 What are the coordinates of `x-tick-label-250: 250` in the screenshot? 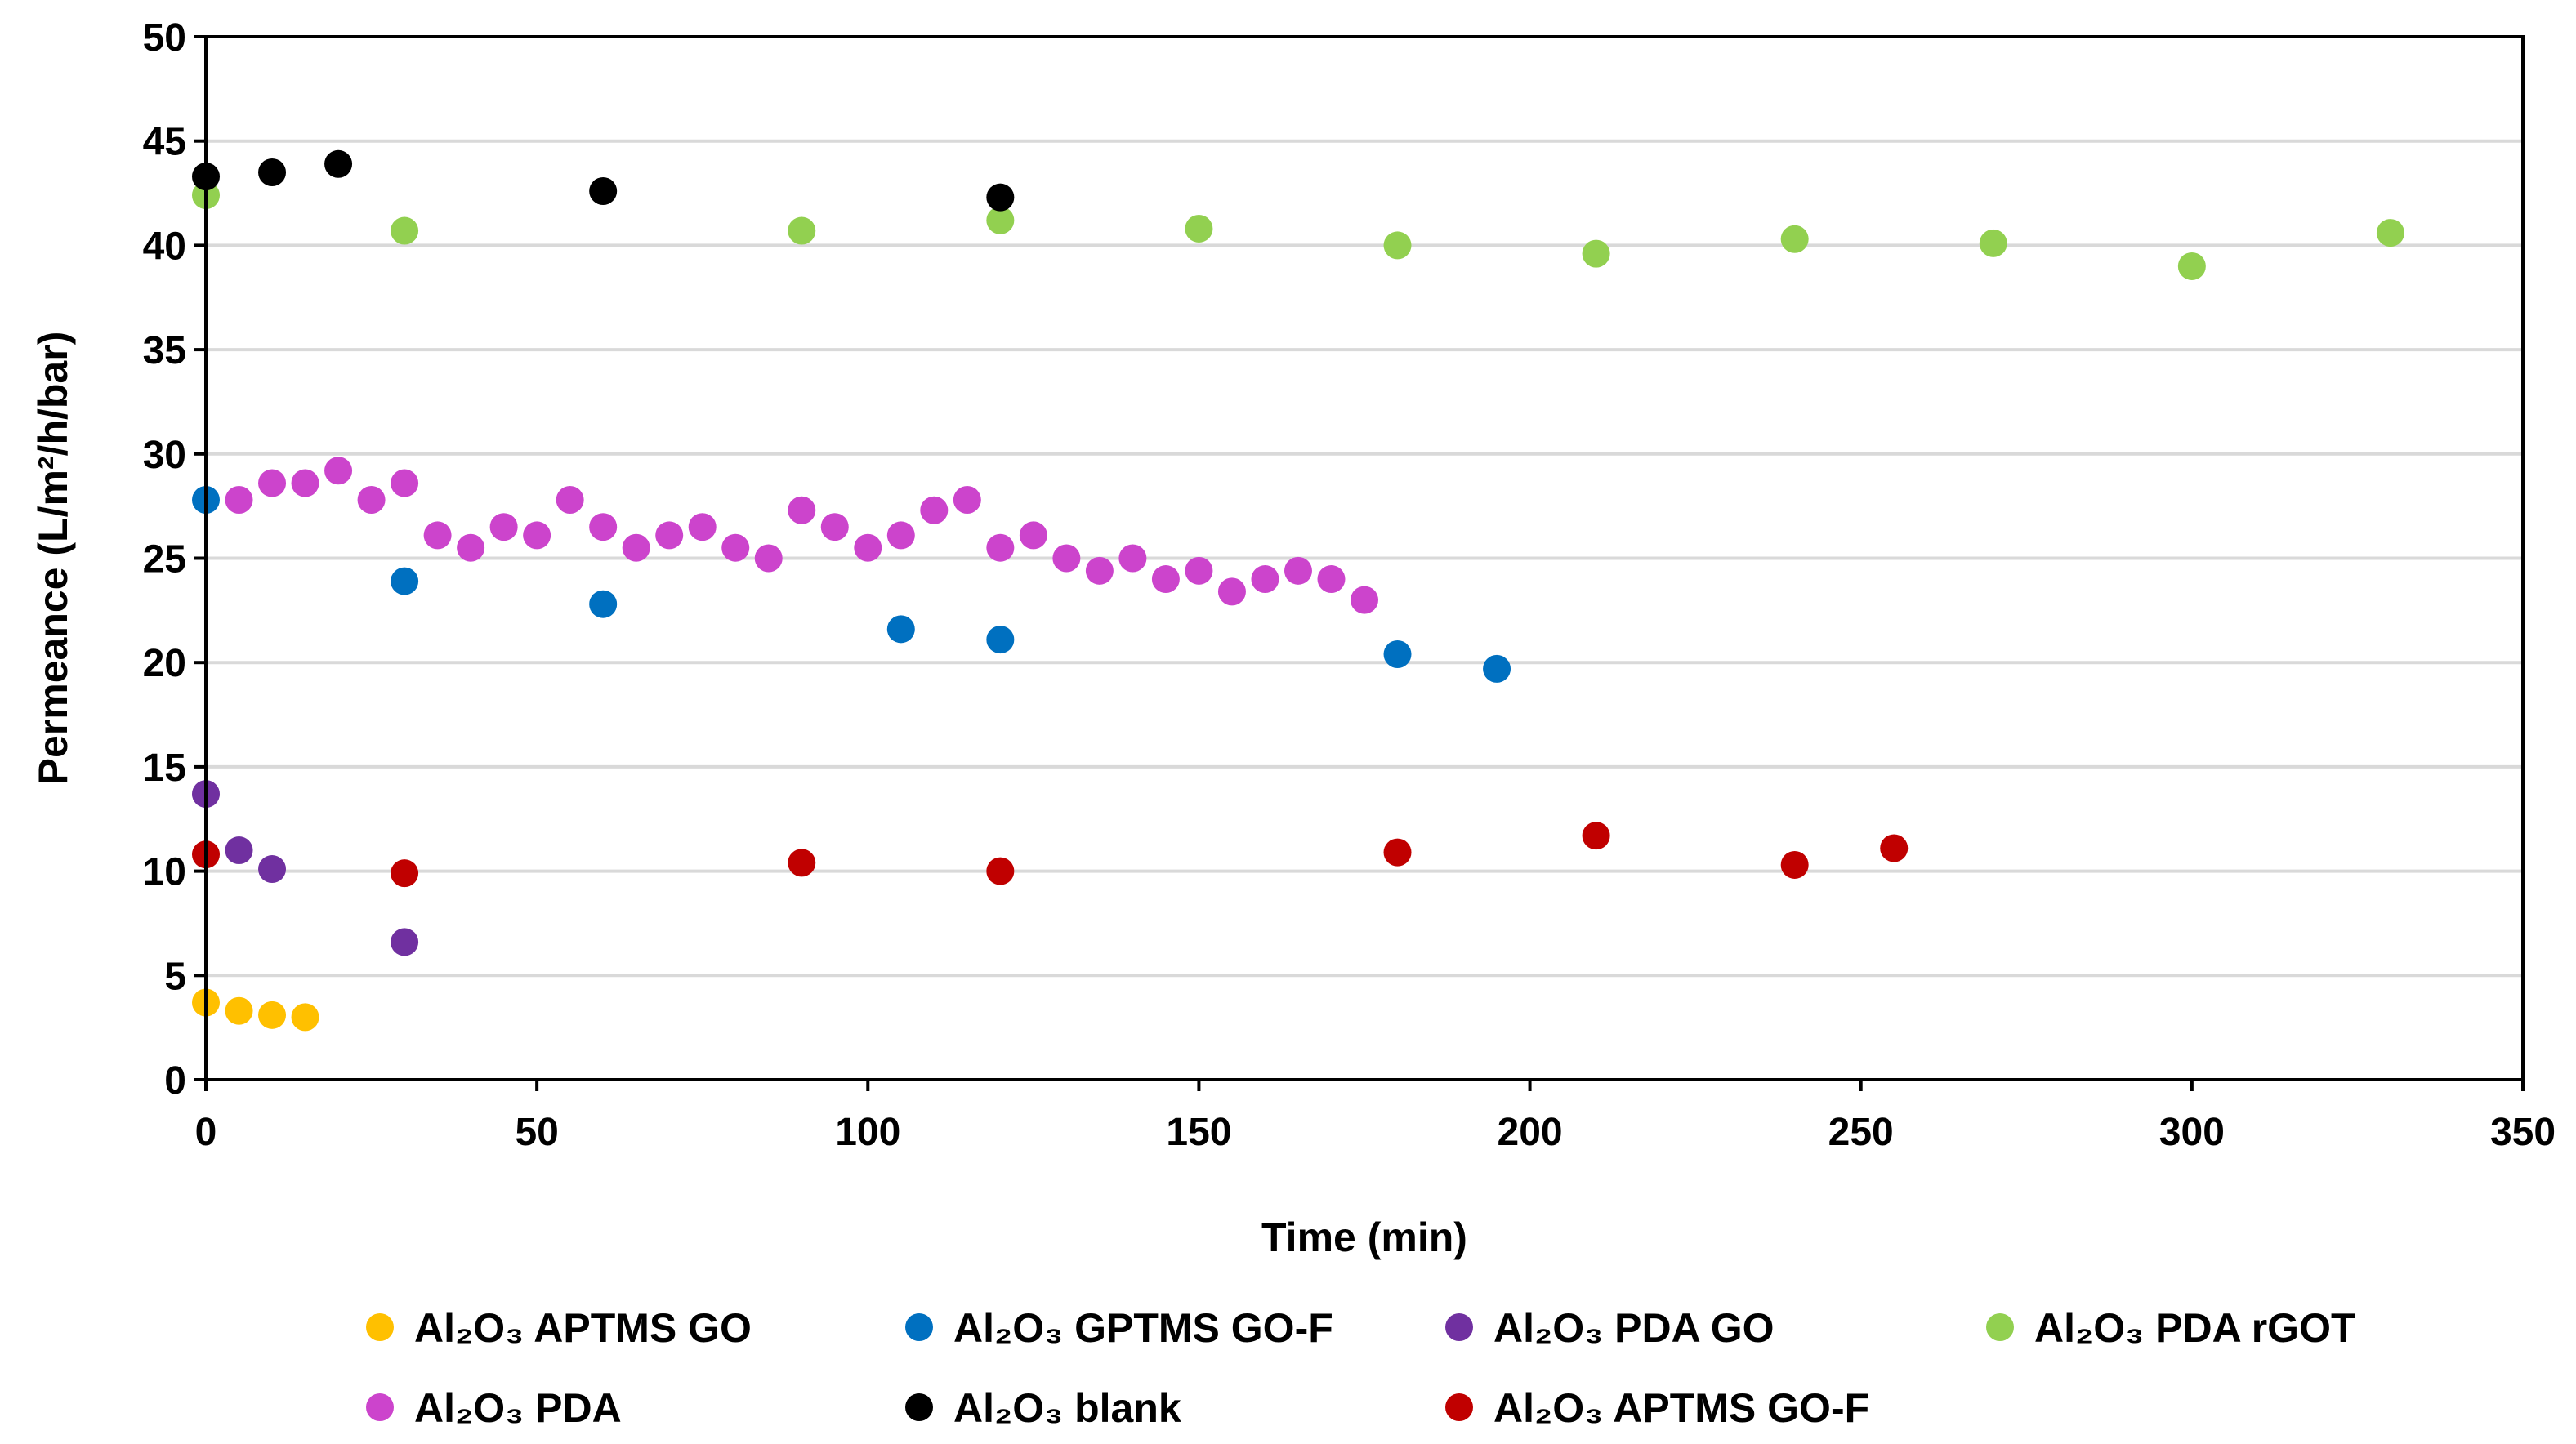 It's located at (1861, 1132).